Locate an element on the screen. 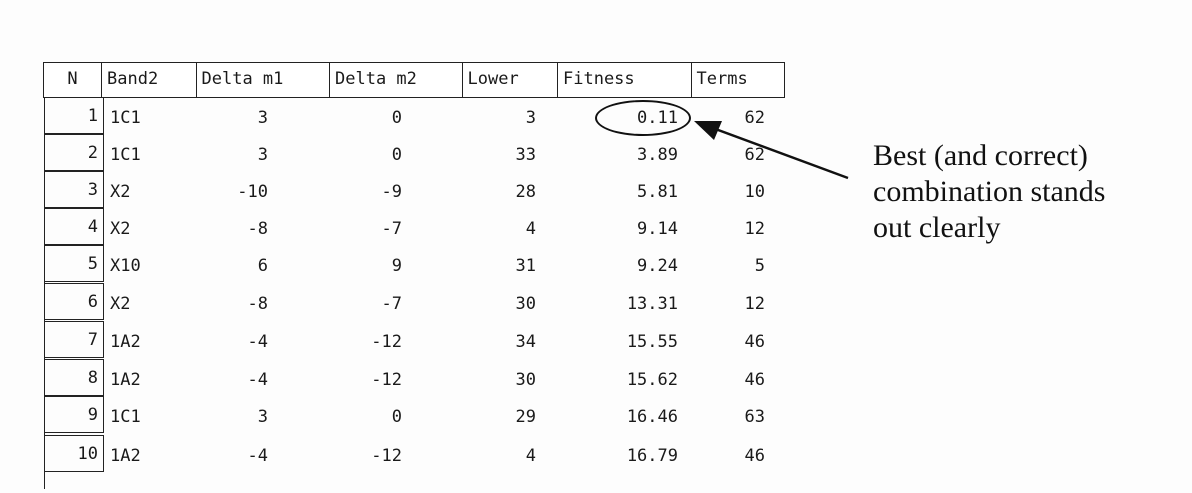 The height and width of the screenshot is (493, 1192). terms-cell: 10 is located at coordinates (754, 192).